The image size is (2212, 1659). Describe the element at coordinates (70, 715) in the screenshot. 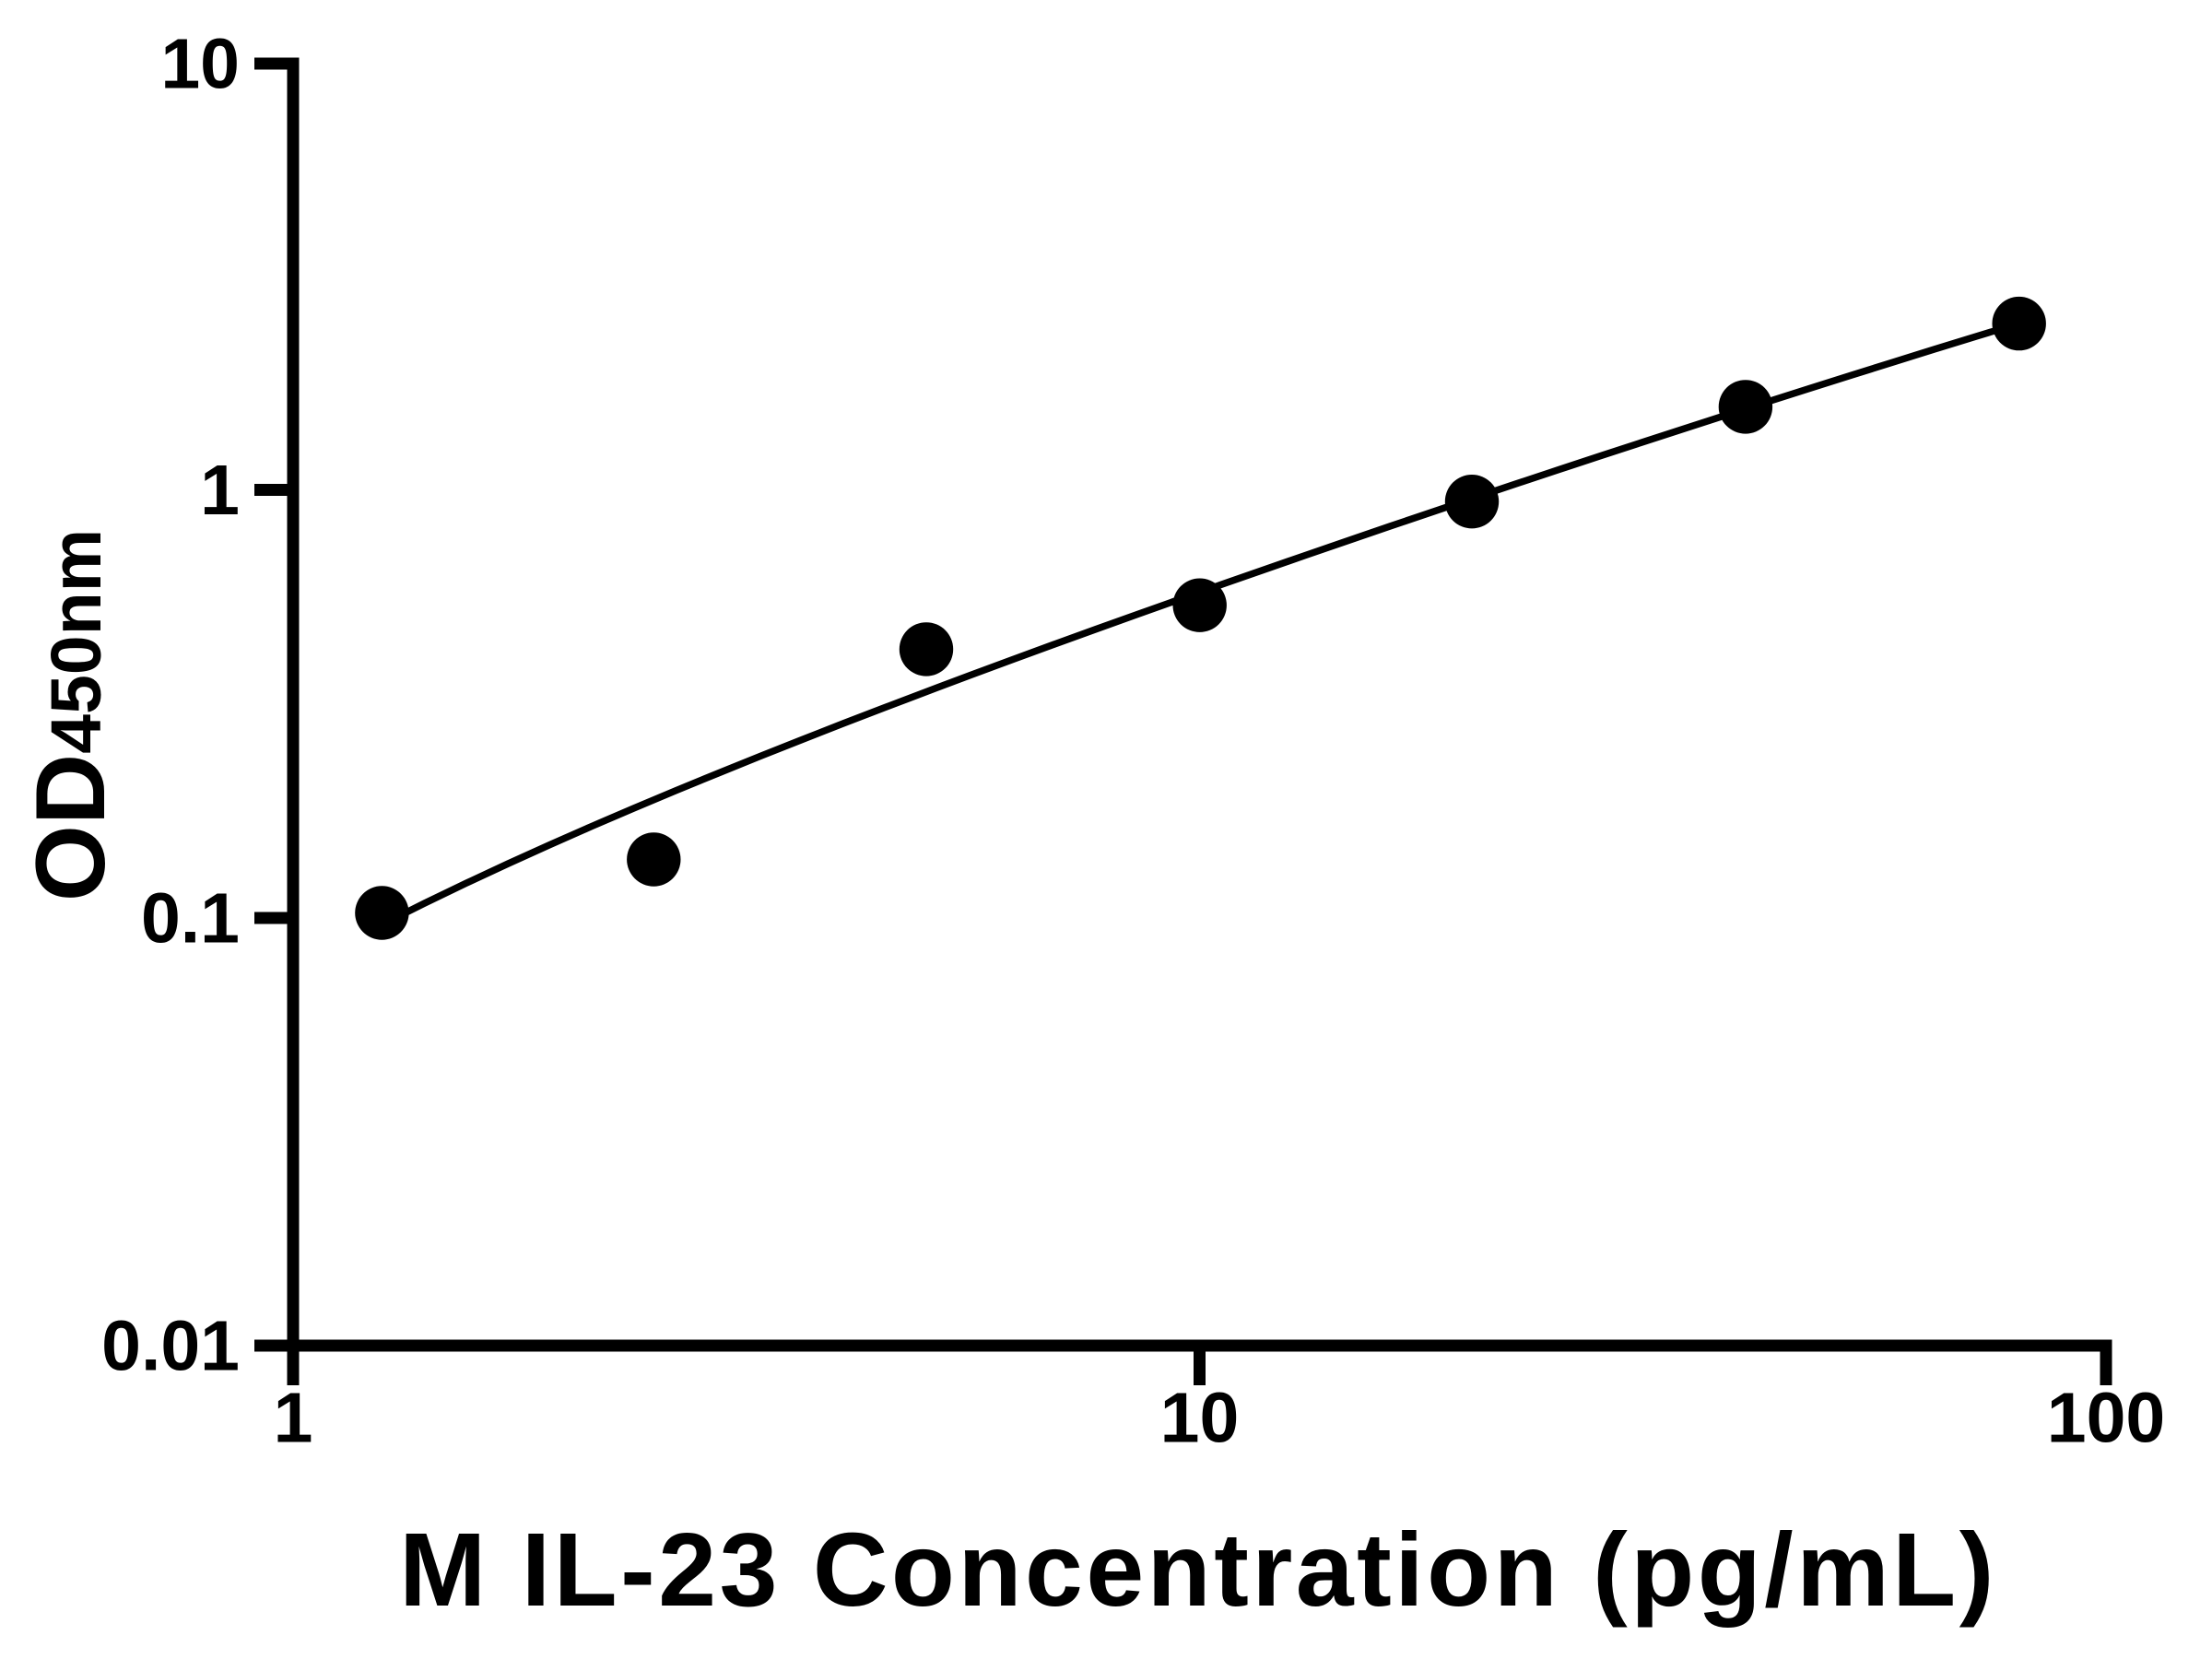

I see `svg-text: OD450nm` at that location.